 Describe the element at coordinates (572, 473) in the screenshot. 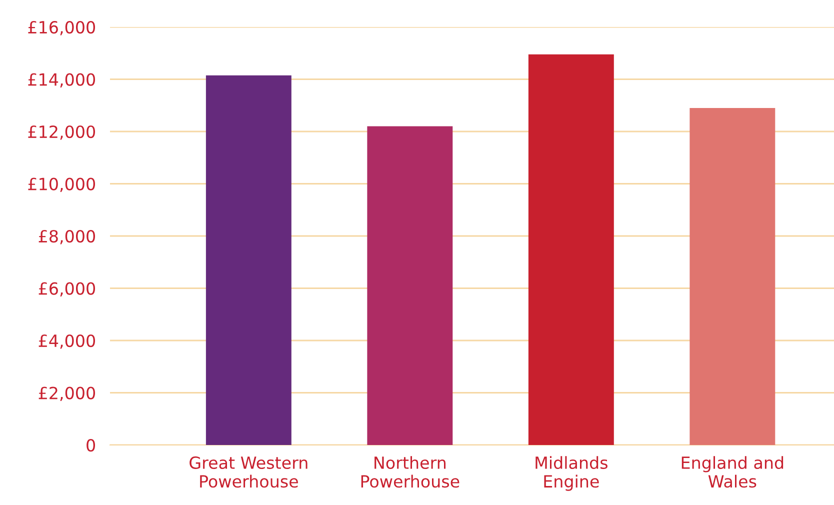

I see `x-tick-label: Midlands Engine` at that location.